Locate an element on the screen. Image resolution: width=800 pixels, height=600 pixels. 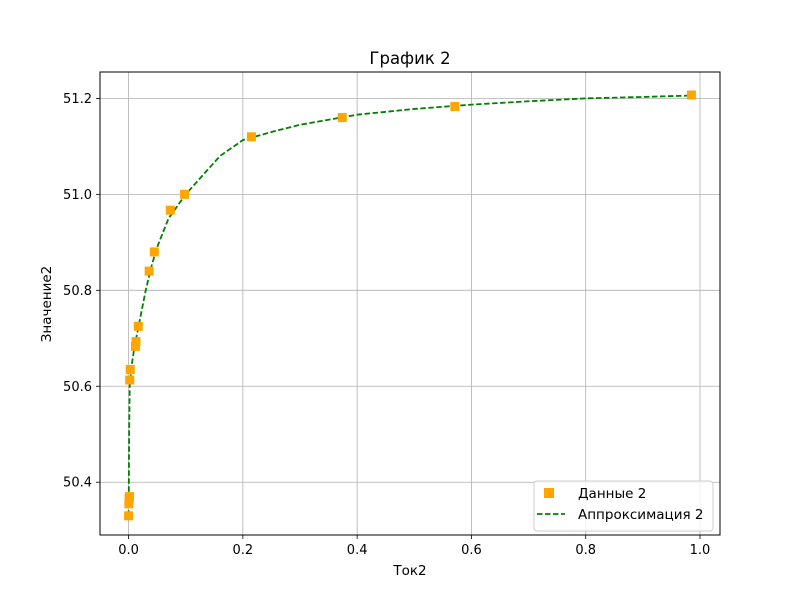
y-axis-ticks: 50.4 50.6 50.8 51.0 51.2 is located at coordinates (81, 291).